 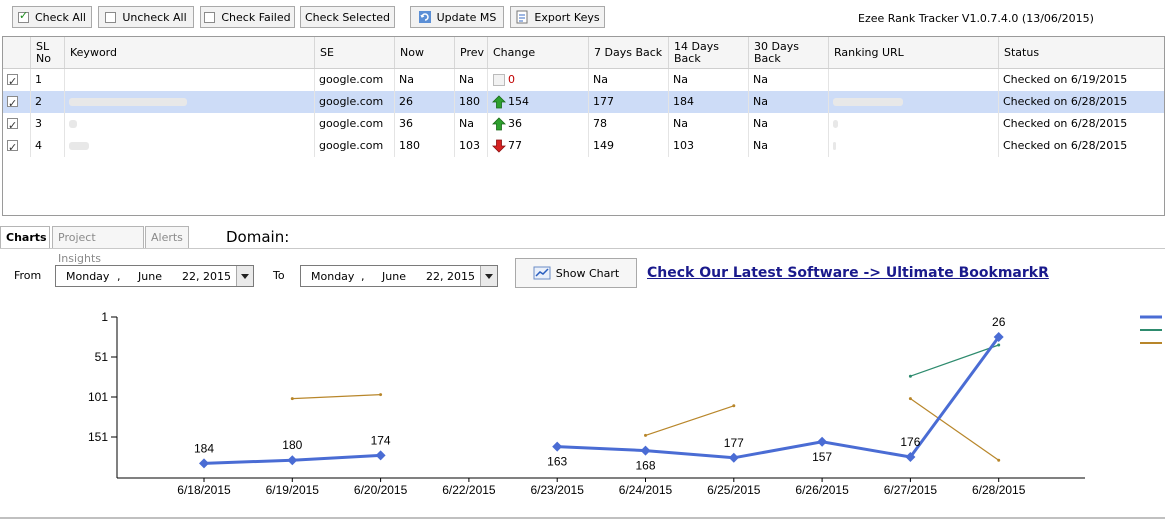 I want to click on data-label: 157, so click(x=822, y=457).